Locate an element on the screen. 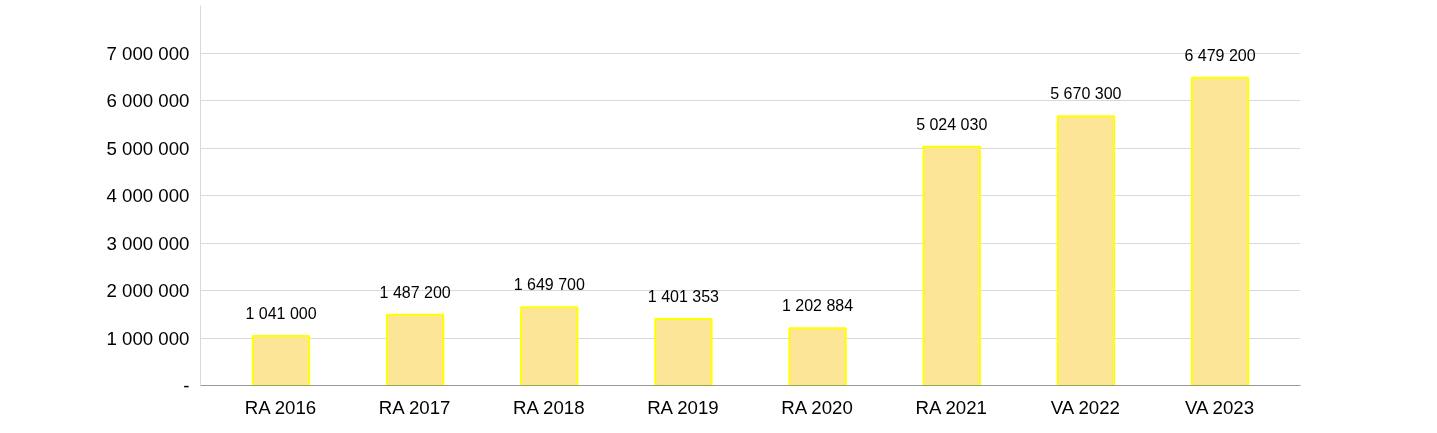  data-label: 5 024 030 is located at coordinates (952, 124).